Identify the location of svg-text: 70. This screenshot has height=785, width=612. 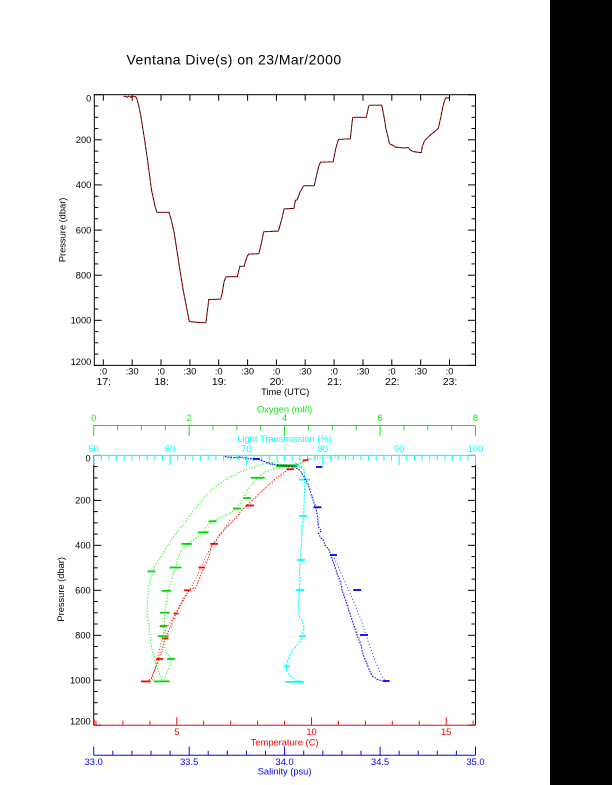
(246, 449).